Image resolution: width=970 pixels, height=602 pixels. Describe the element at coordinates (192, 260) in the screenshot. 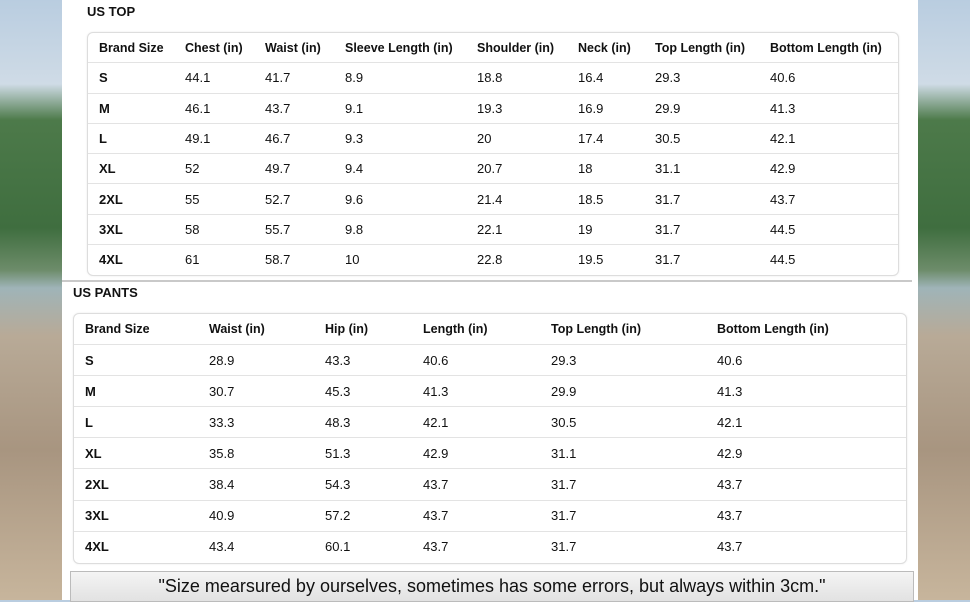

I see `measurement-cell: 61` at that location.